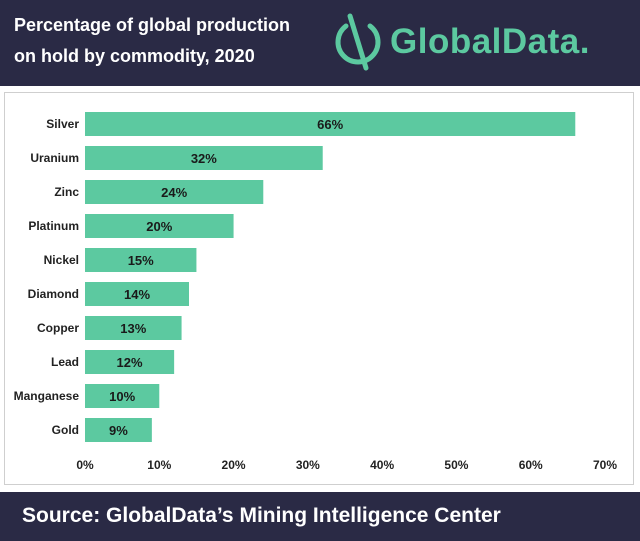  I want to click on x-tick-label: 20%, so click(234, 465).